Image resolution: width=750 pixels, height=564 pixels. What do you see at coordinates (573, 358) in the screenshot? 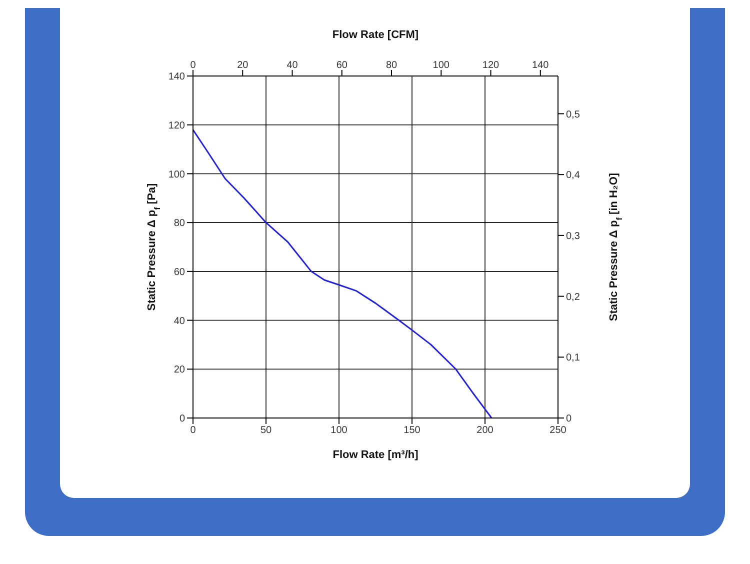
I see `y2-tick-label: 0,1` at bounding box center [573, 358].